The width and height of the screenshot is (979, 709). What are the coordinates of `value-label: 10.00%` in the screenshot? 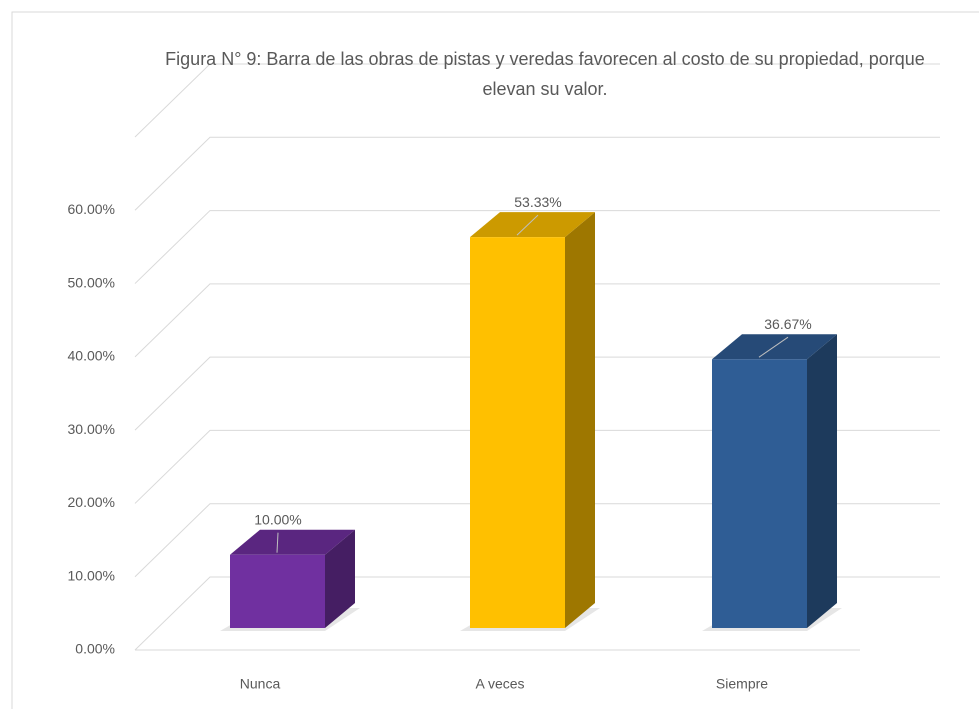 It's located at (277, 519).